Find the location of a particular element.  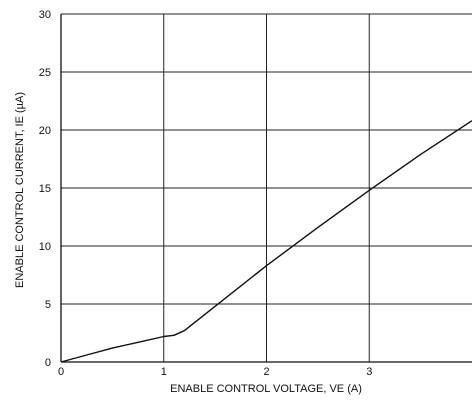

x-tick-label: 3 is located at coordinates (369, 372).